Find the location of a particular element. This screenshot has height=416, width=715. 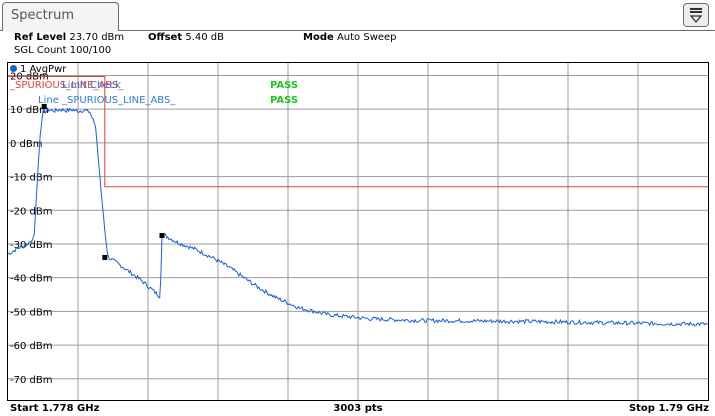

trace-indicator-icon is located at coordinates (13, 68).